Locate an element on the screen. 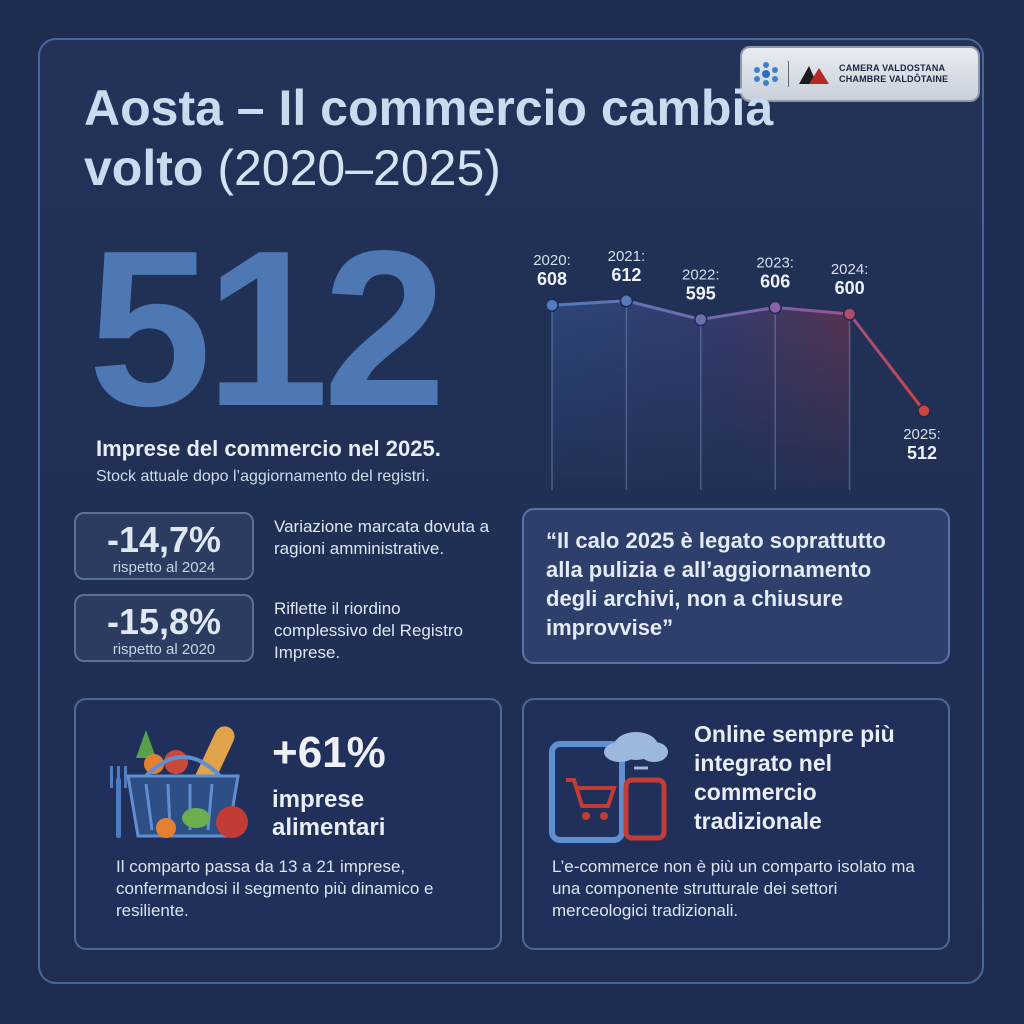  stat-box-2020: -15,8% rispetto al 2020 is located at coordinates (164, 628).